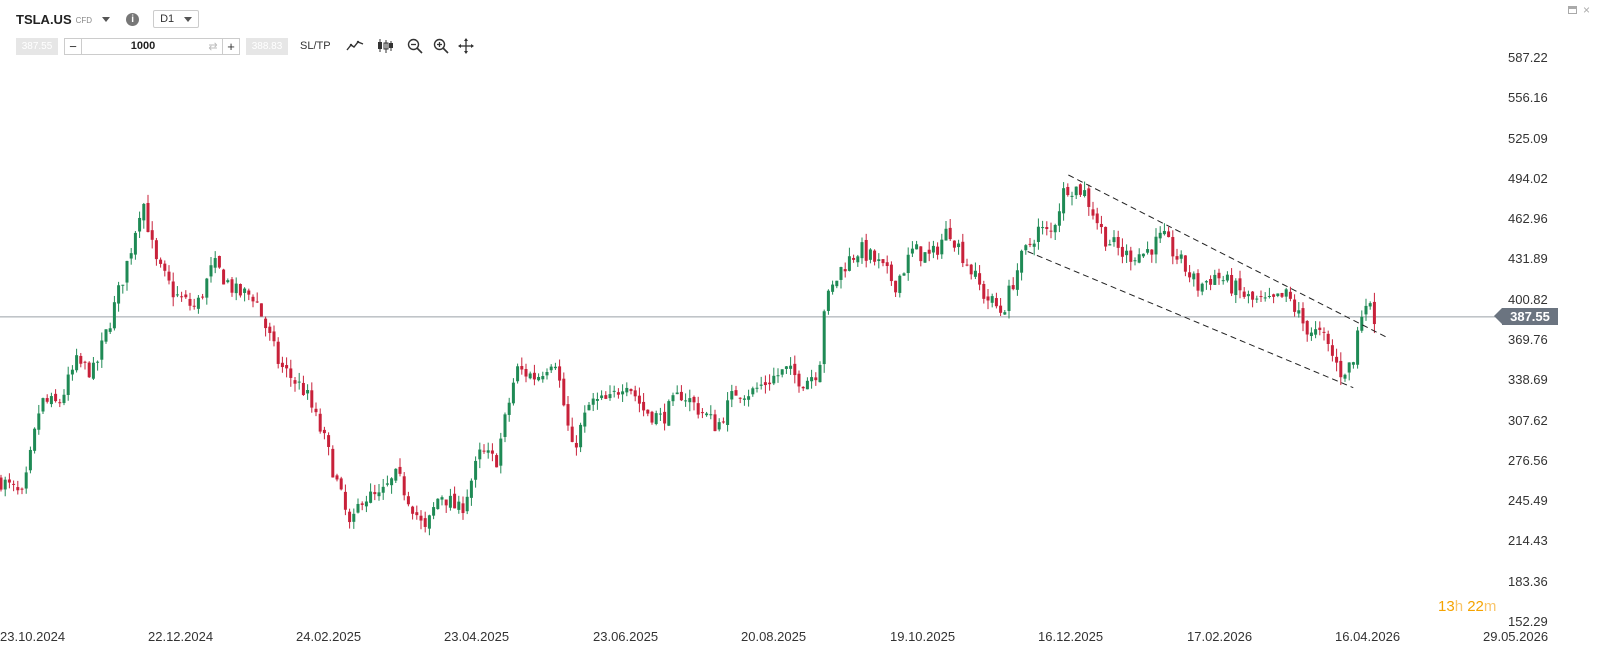 The image size is (1600, 661). What do you see at coordinates (267, 46) in the screenshot?
I see `buy-price-button: 388.83` at bounding box center [267, 46].